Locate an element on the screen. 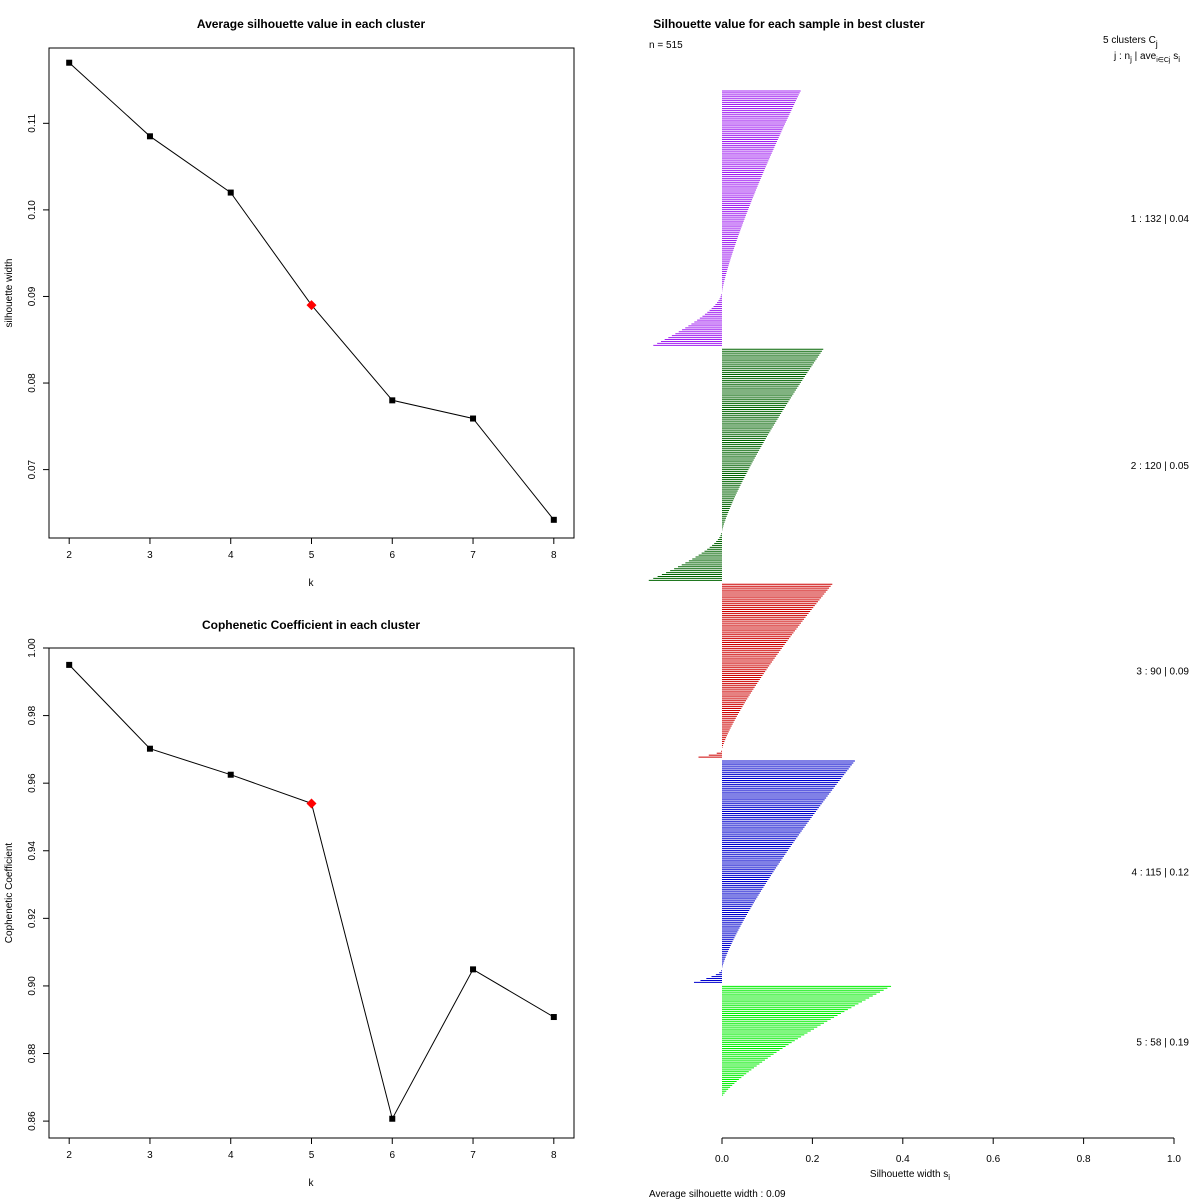 This screenshot has width=1200, height=1200. y-tick-label: 0.90 is located at coordinates (32, 986).